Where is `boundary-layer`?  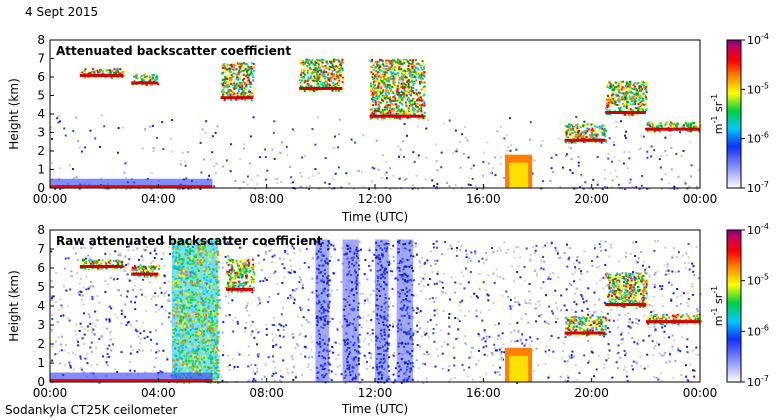 boundary-layer is located at coordinates (131, 183).